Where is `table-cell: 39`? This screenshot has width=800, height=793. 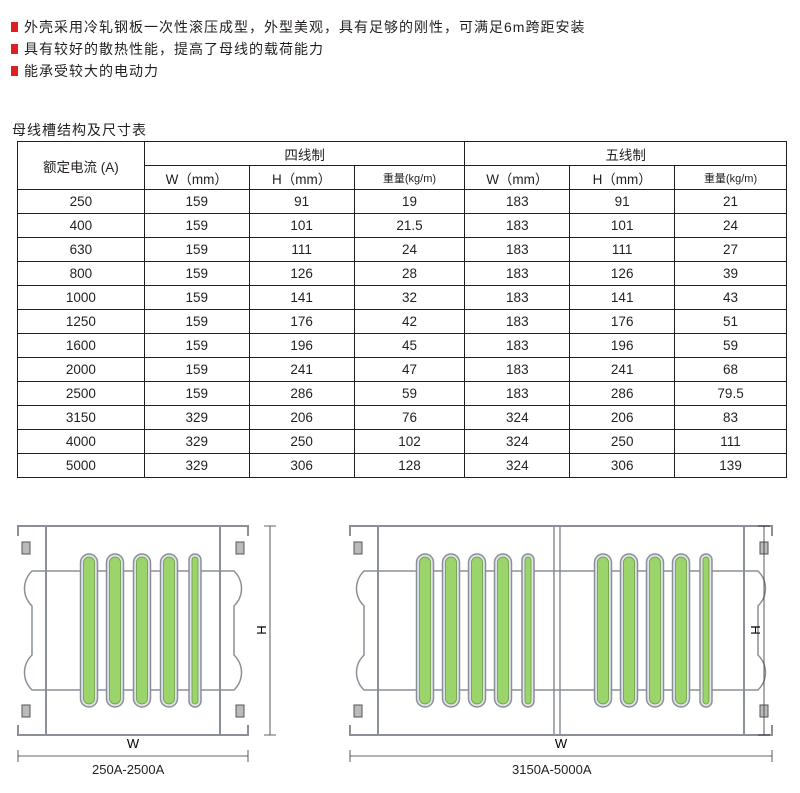
table-cell: 39 is located at coordinates (730, 273).